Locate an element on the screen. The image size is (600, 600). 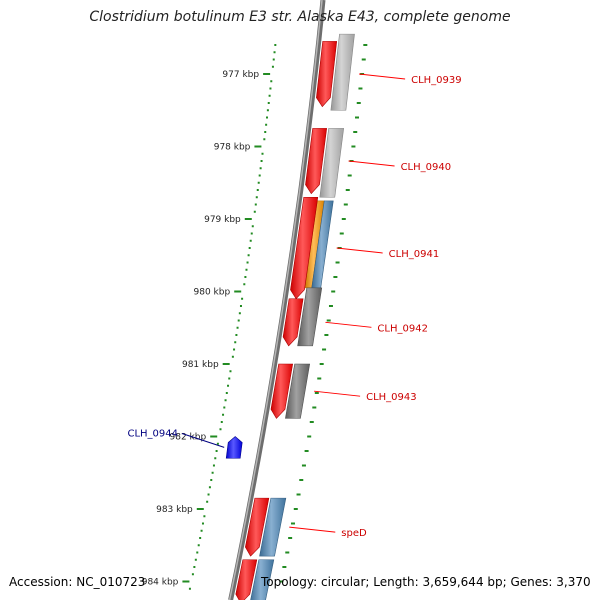
tick-label: 978 kbp is located at coordinates (232, 148).